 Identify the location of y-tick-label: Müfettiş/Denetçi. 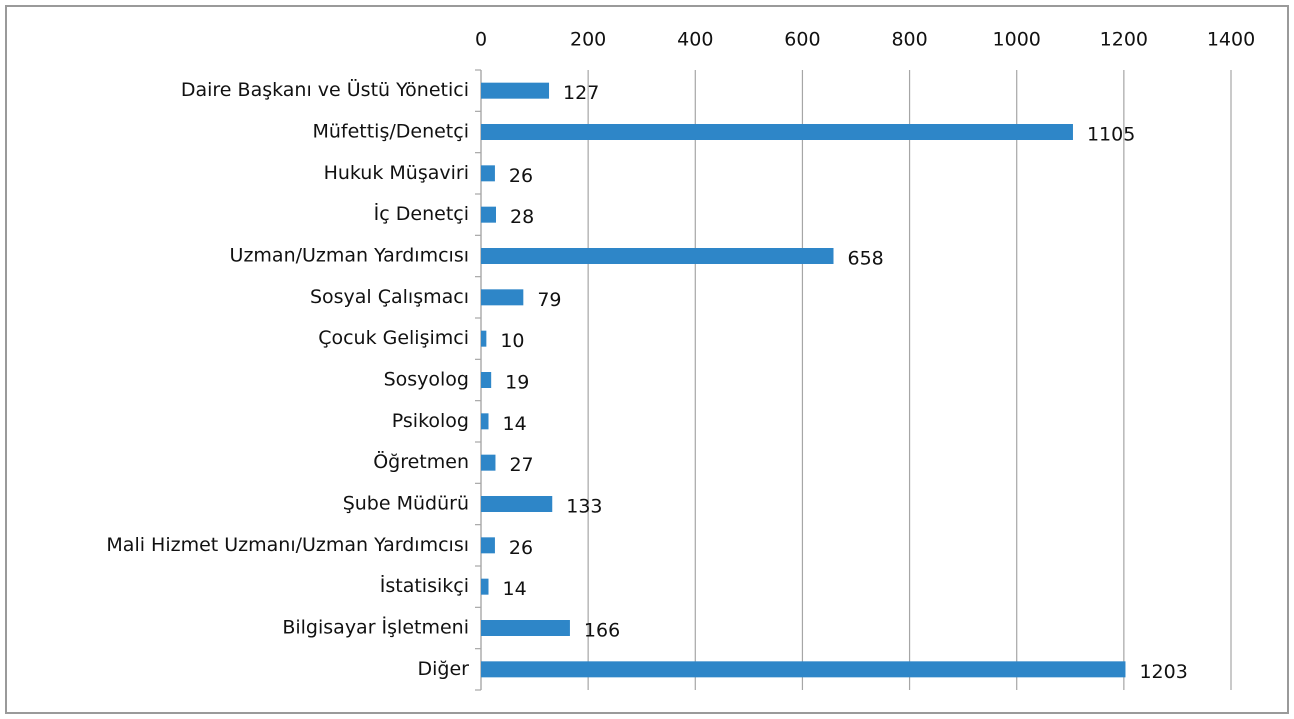
(390, 132).